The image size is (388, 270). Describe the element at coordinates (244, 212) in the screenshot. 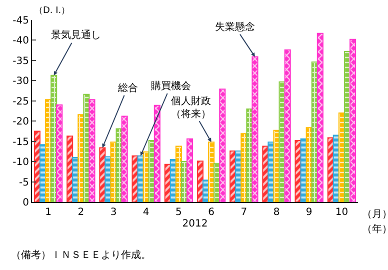

I see `x-tick-label: 7` at that location.